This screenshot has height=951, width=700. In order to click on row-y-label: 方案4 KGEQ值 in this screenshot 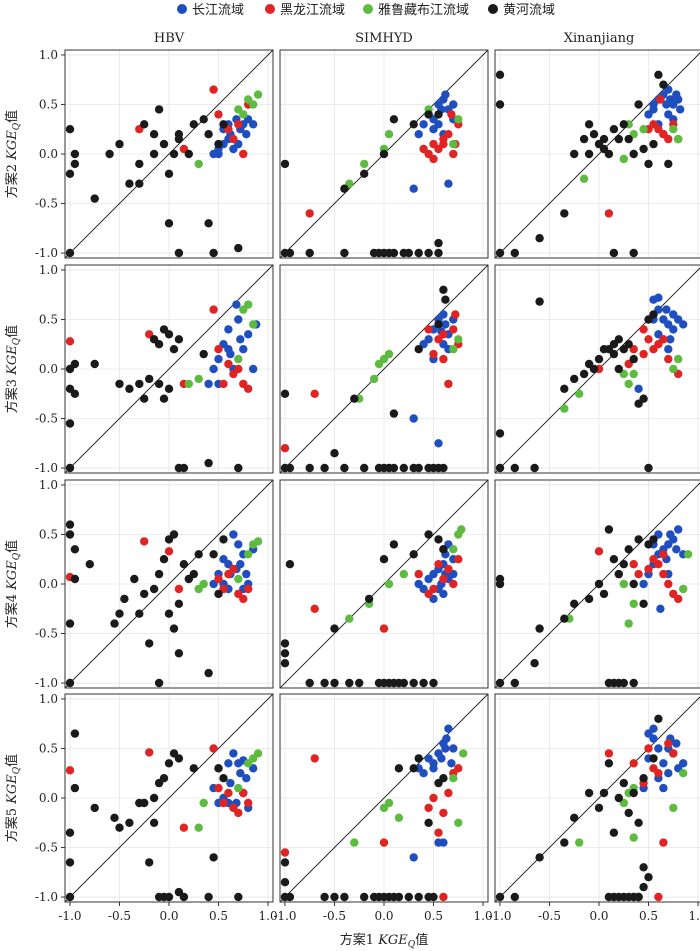, I will do `click(13, 584)`.